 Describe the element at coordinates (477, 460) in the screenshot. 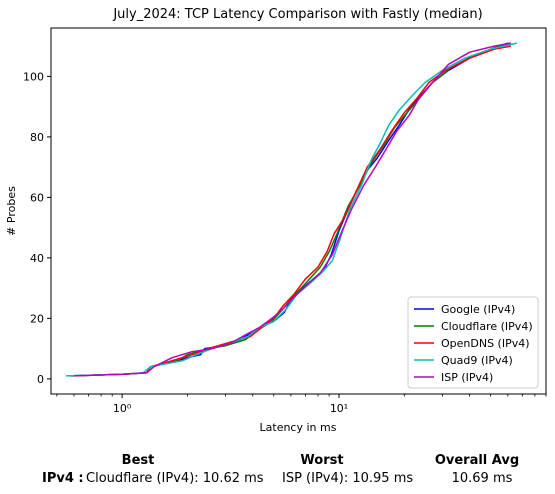

I see `overall-avg-header: Overall Avg` at that location.